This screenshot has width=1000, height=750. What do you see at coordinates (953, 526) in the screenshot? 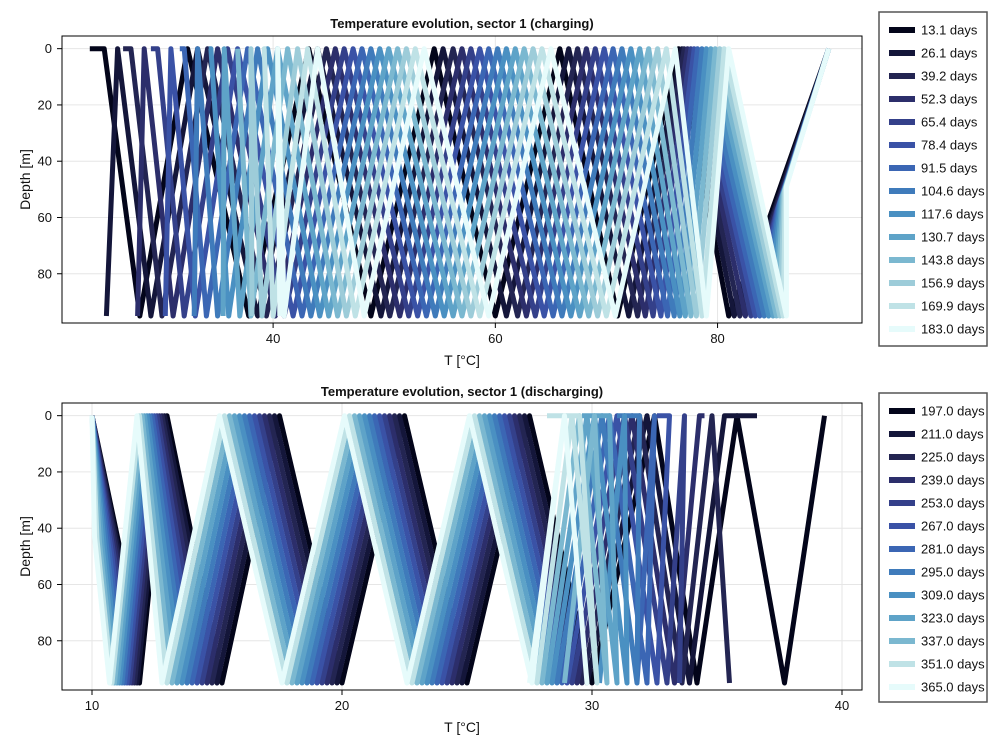
I see `legend-label: 267.0 days` at bounding box center [953, 526].